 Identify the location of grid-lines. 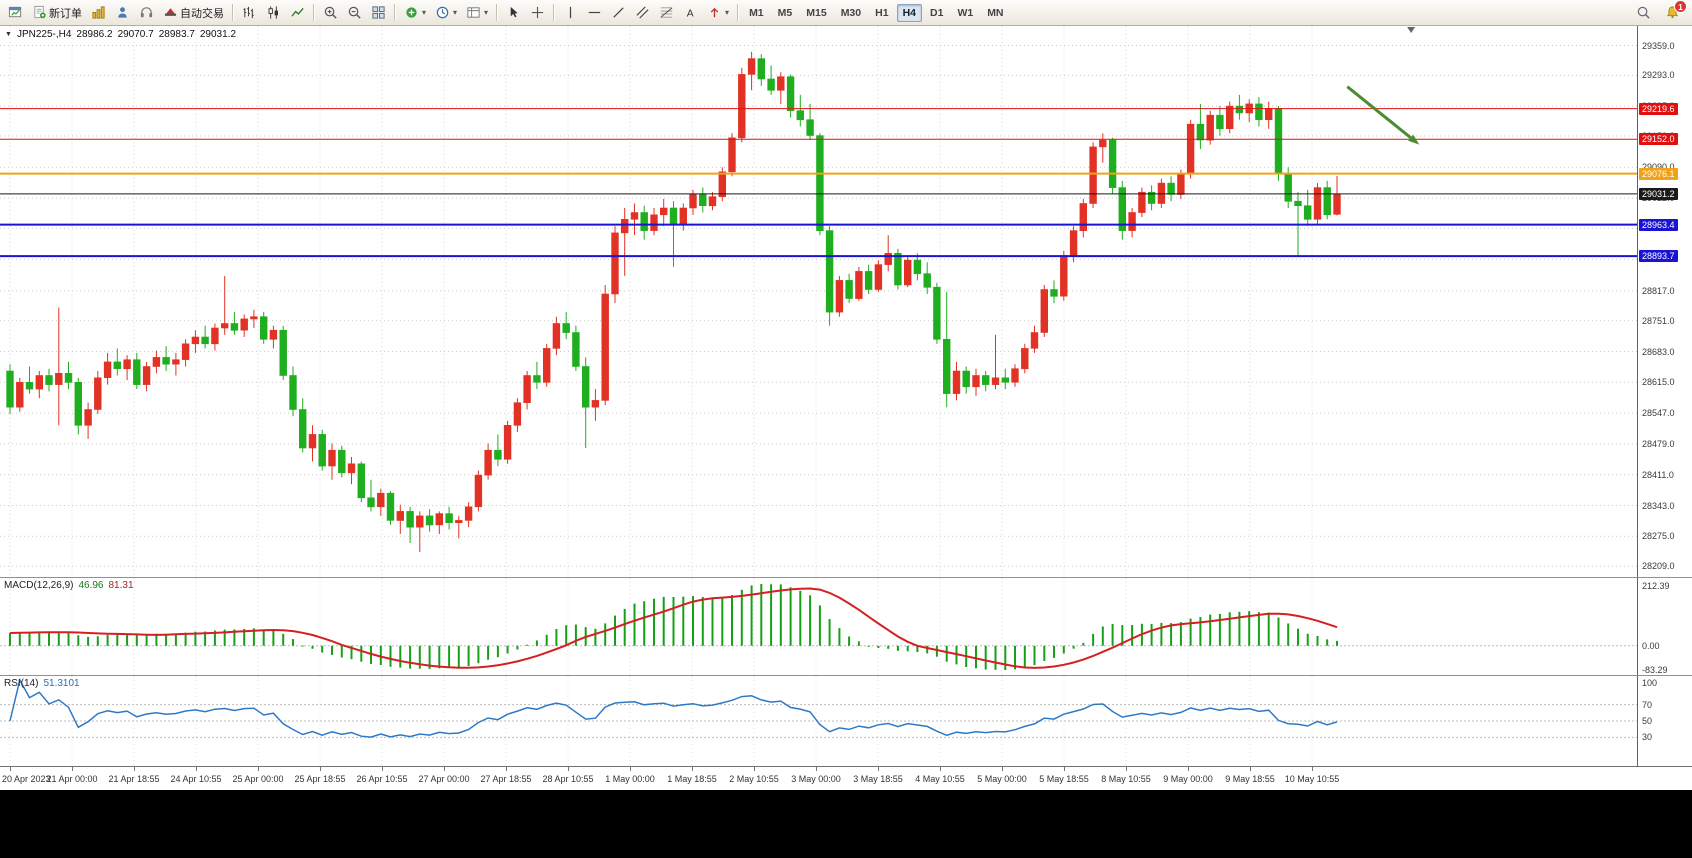
(818, 721).